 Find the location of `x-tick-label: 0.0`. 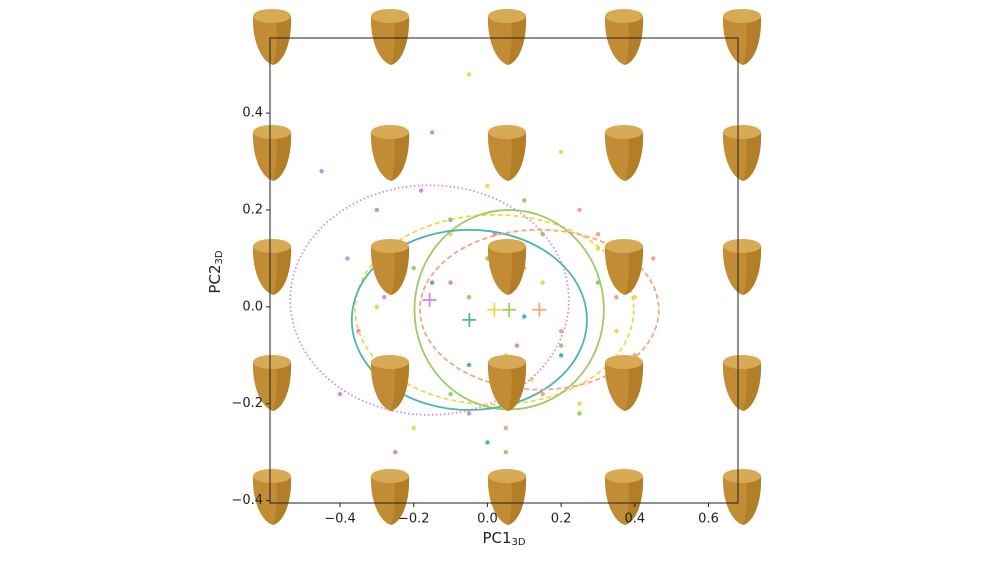

x-tick-label: 0.0 is located at coordinates (487, 519).